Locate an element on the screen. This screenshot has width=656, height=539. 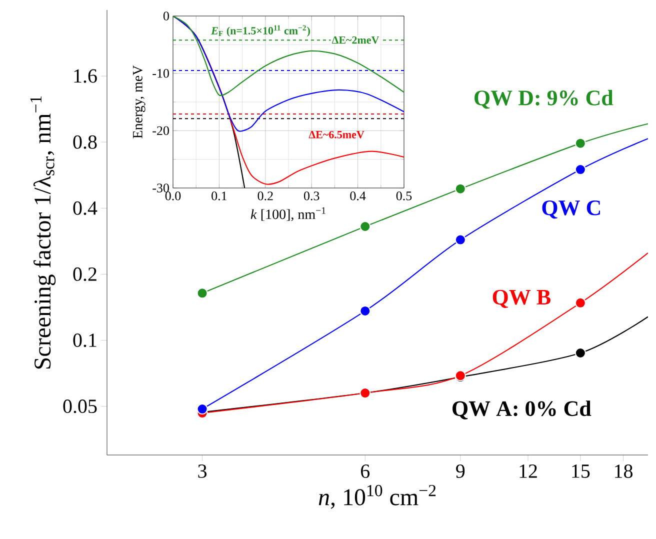
y-tick-label: 0.1 is located at coordinates (84, 340).